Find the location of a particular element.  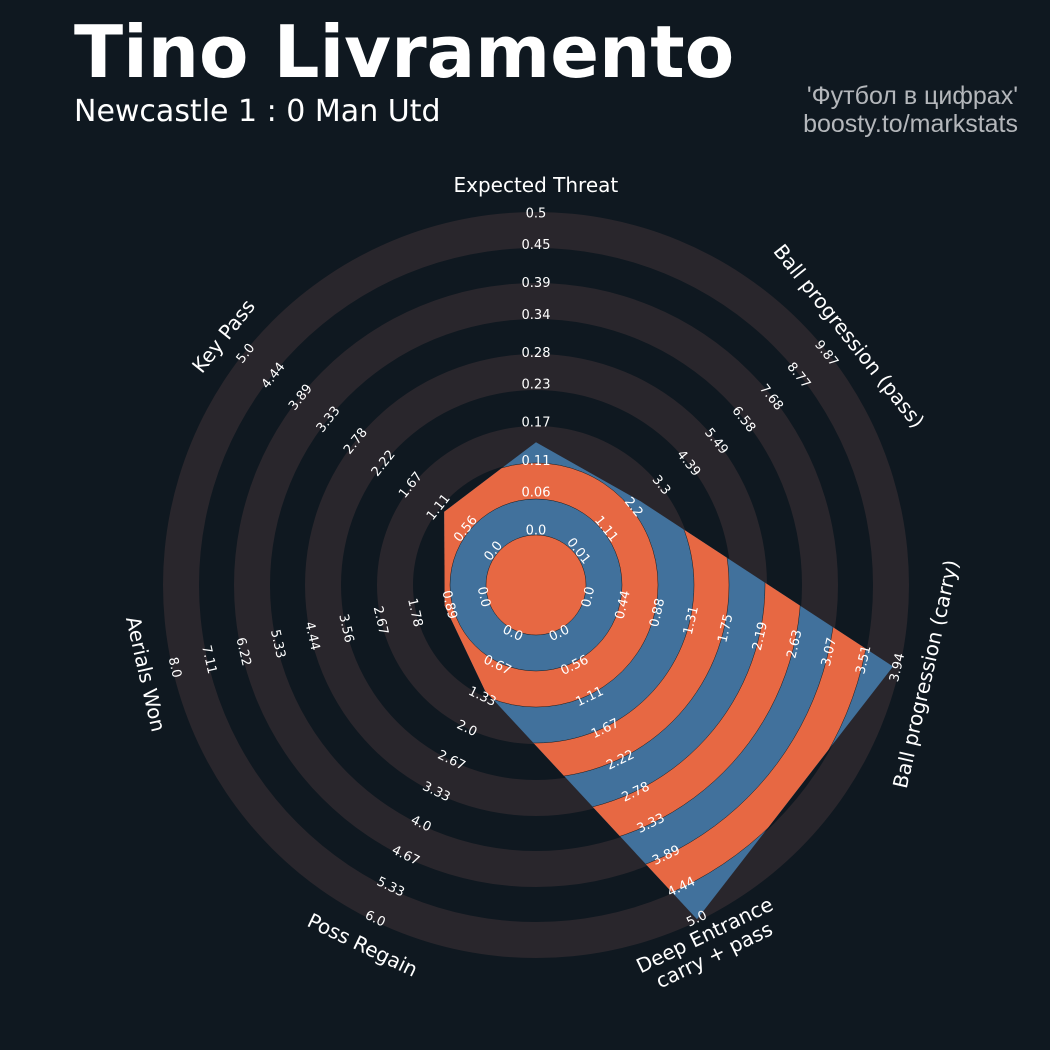

credit: boosty.to/markstats is located at coordinates (910, 124).